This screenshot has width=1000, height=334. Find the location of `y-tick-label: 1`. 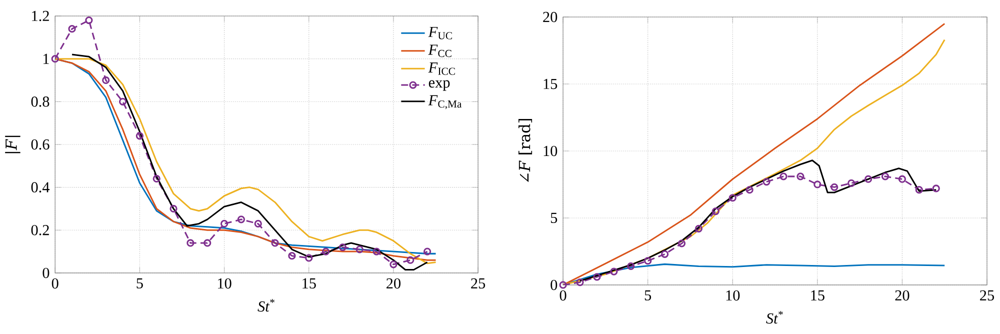

y-tick-label: 1 is located at coordinates (46, 59).